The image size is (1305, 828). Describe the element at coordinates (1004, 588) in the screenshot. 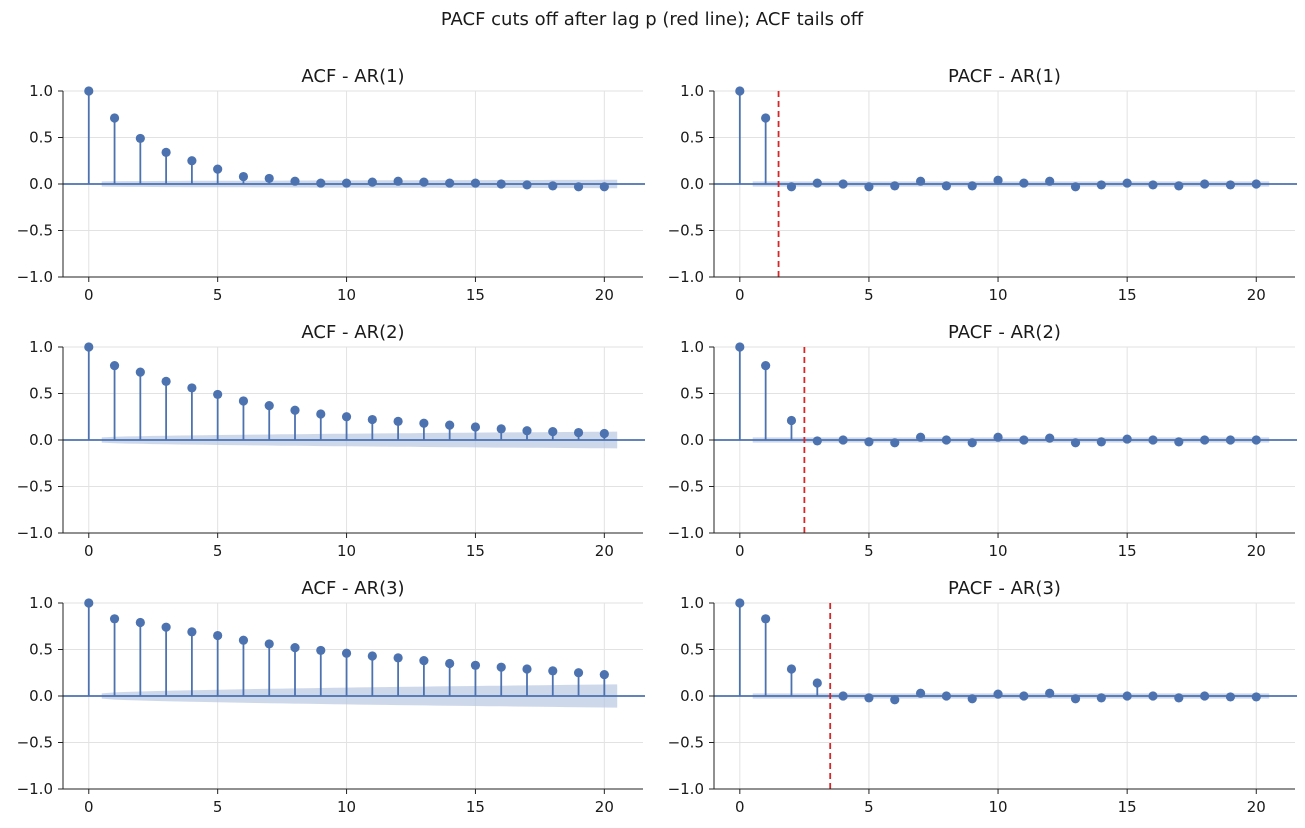

I see `panel-title: PACF - AR(3)` at that location.